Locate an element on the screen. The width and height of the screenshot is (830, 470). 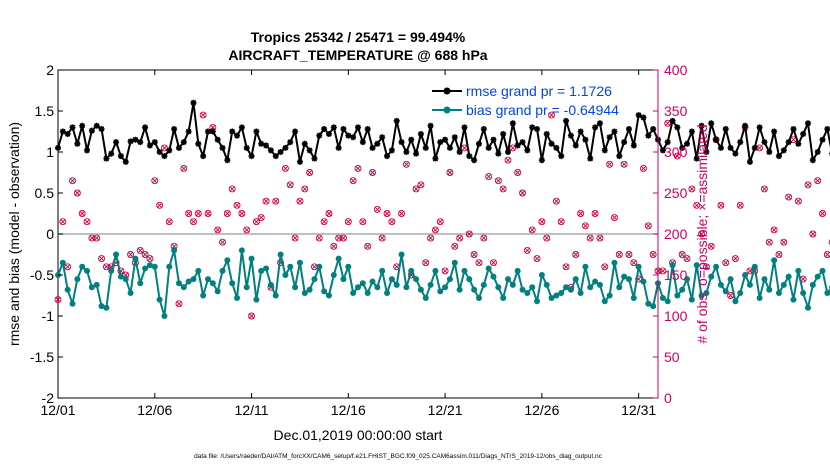
y-right-tick-label: 50 is located at coordinates (672, 357).